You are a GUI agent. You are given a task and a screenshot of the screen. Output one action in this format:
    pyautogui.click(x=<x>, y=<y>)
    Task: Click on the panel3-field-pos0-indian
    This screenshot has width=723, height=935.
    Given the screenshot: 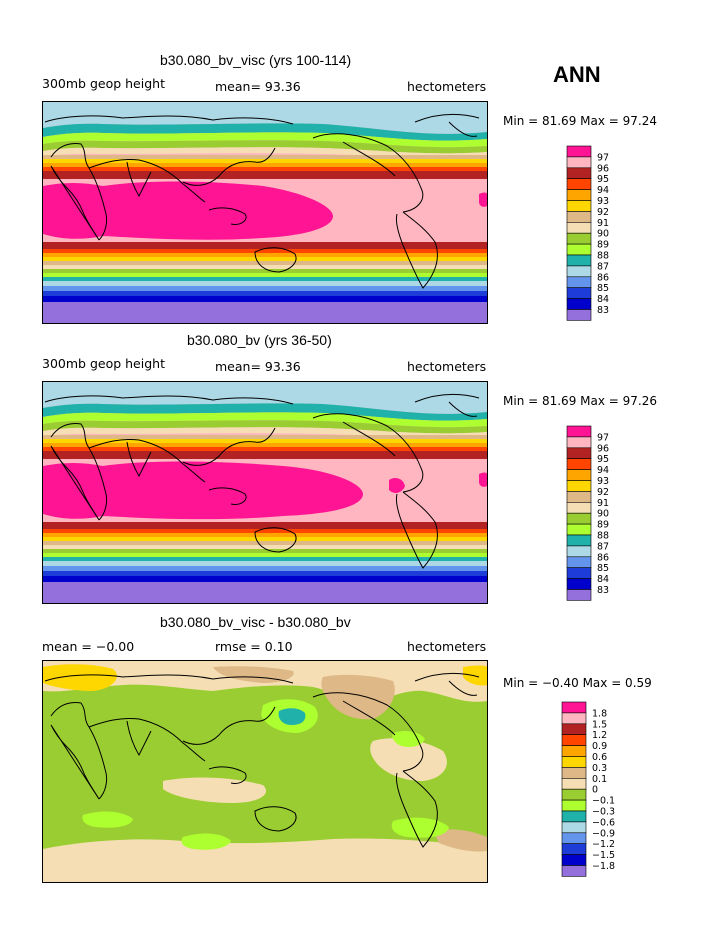 What is the action you would take?
    pyautogui.click(x=215, y=790)
    